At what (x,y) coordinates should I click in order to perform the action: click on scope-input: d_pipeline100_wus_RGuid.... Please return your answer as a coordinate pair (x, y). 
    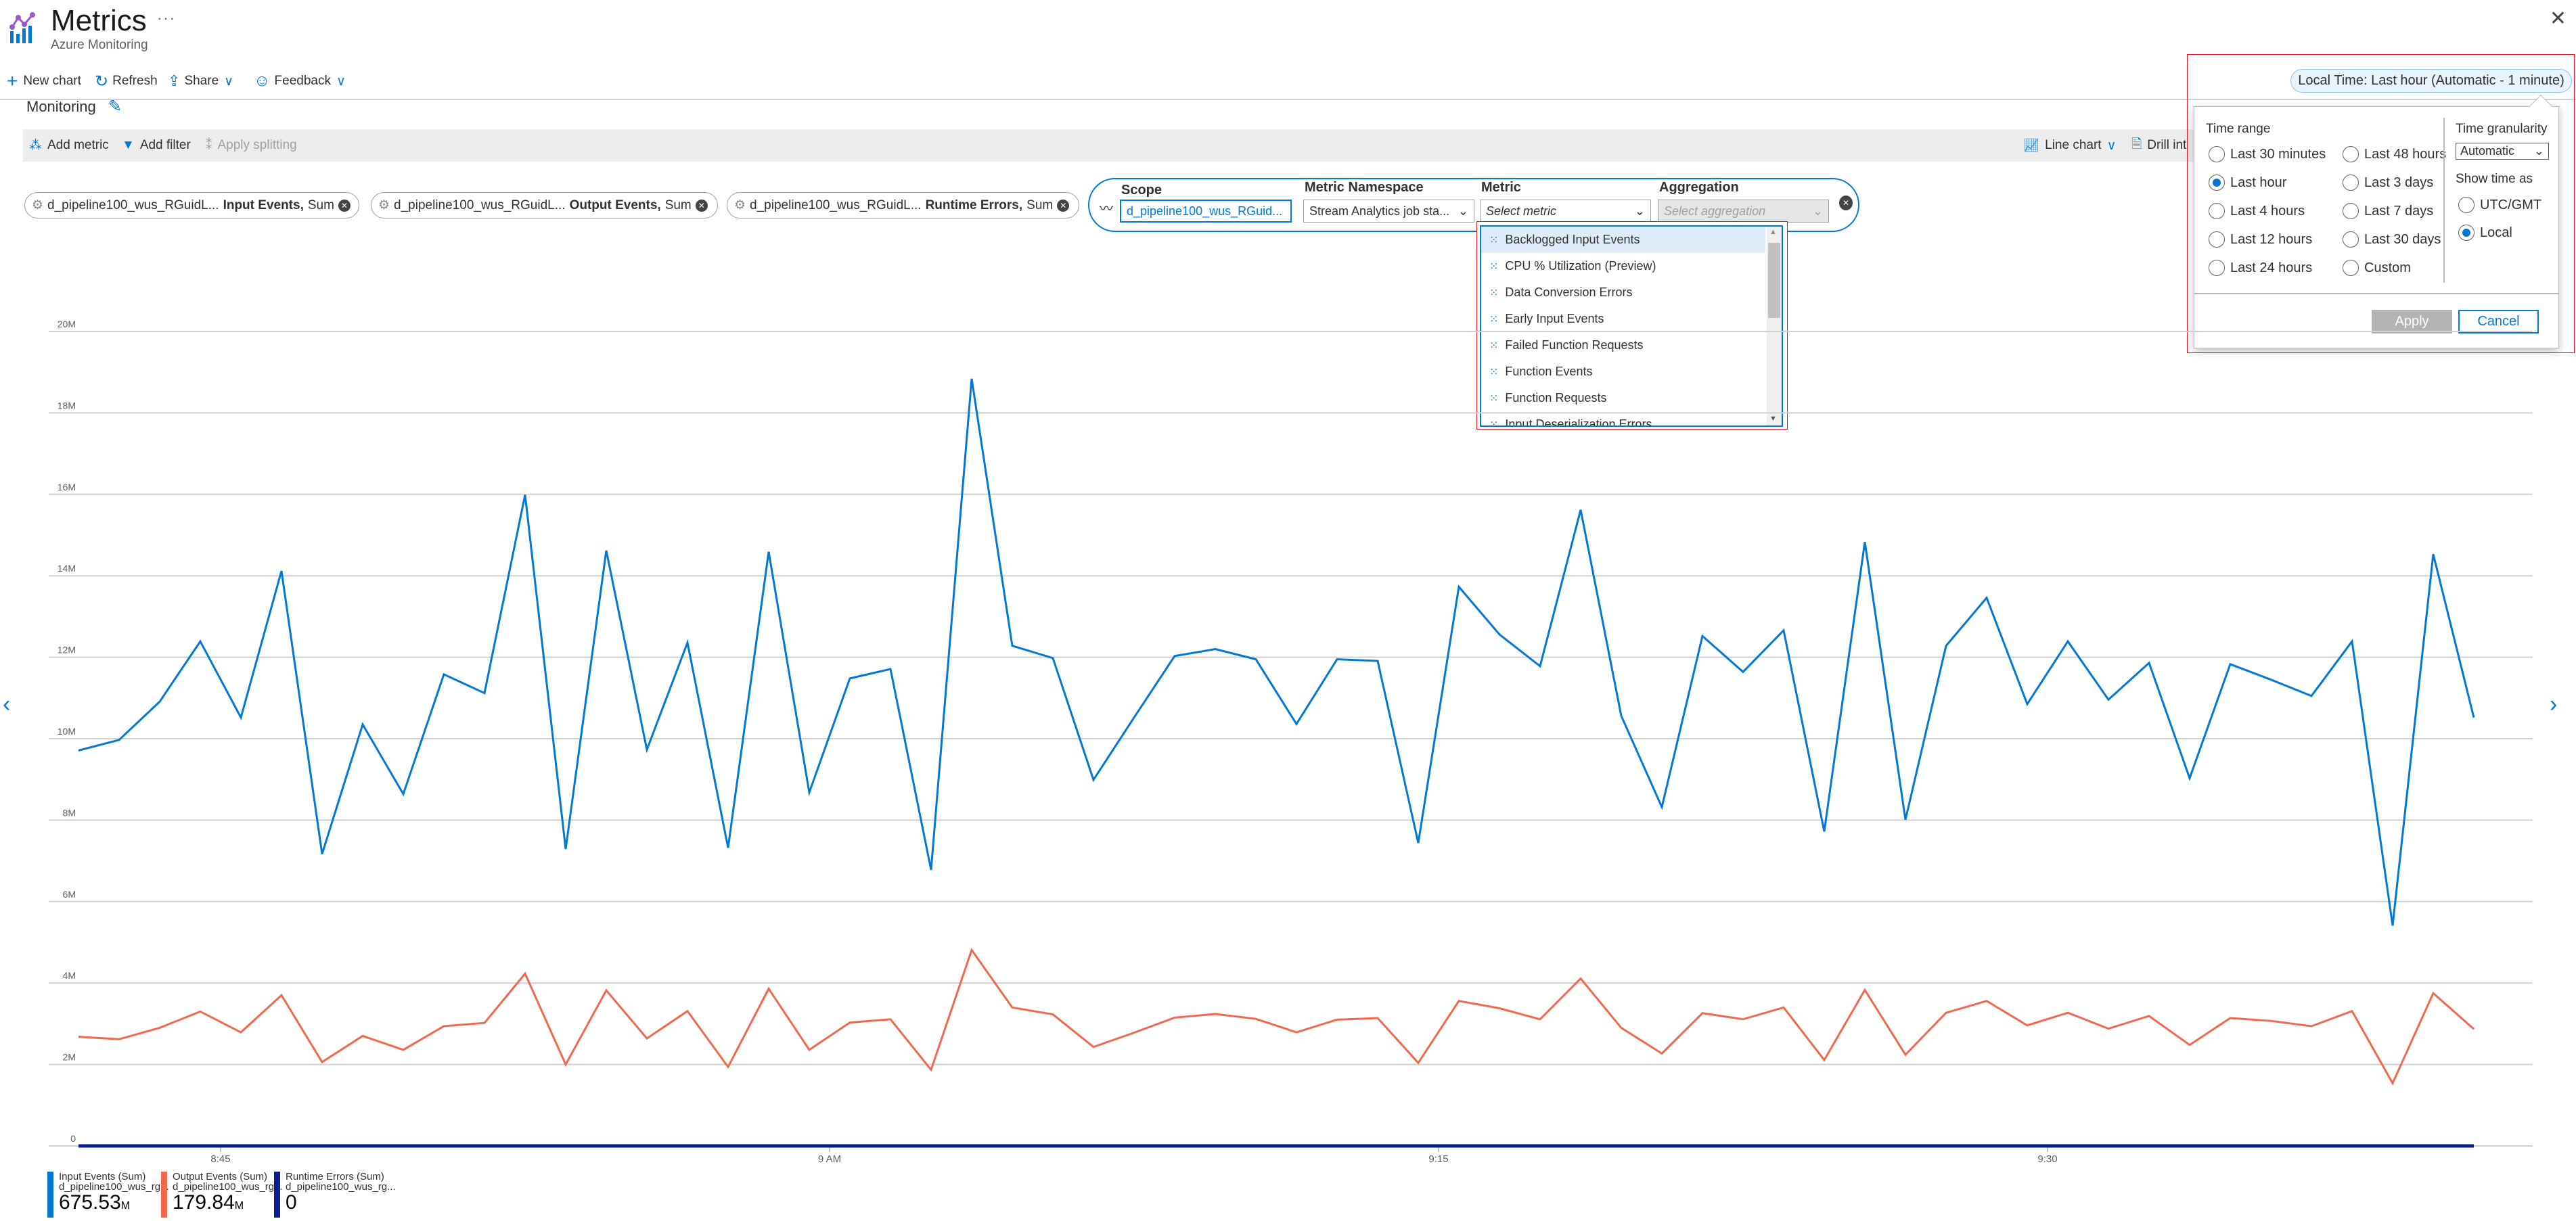
    Looking at the image, I should click on (1206, 211).